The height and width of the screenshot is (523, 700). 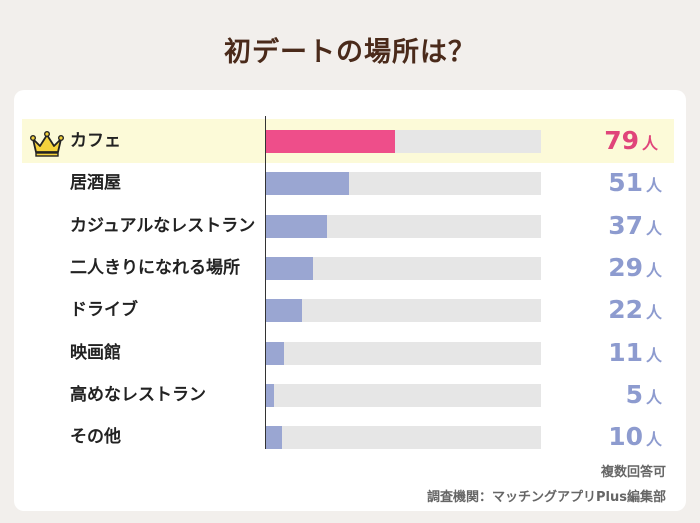 I want to click on bar-row: ドライブ 22 人, so click(x=350, y=310).